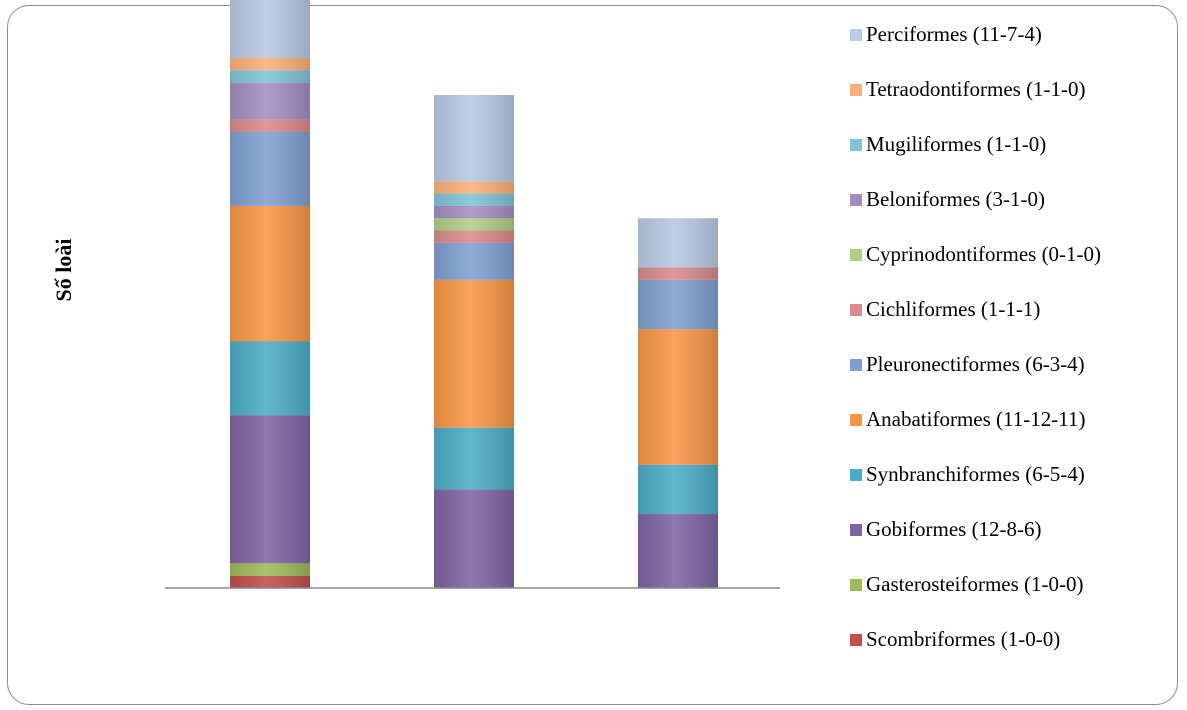 This screenshot has height=710, width=1187. Describe the element at coordinates (976, 89) in the screenshot. I see `legend-label: Tetraodontiformes (1-1-0)` at that location.